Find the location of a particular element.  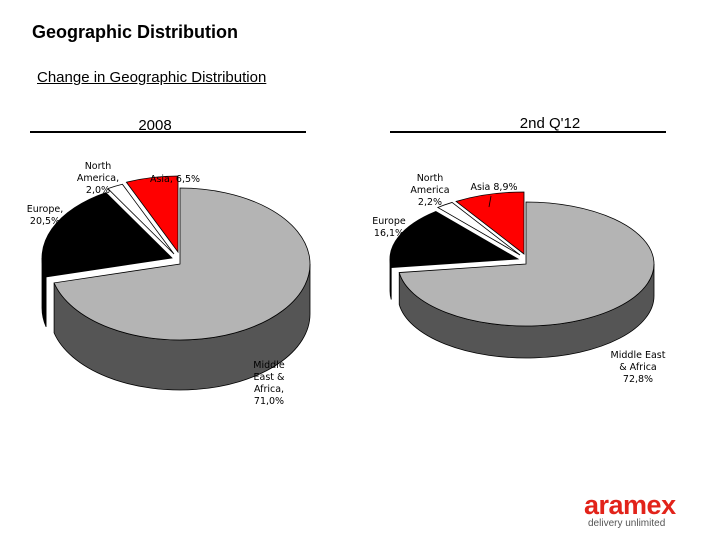

aramex-logo: aramex delivery unlimited is located at coordinates (630, 511).